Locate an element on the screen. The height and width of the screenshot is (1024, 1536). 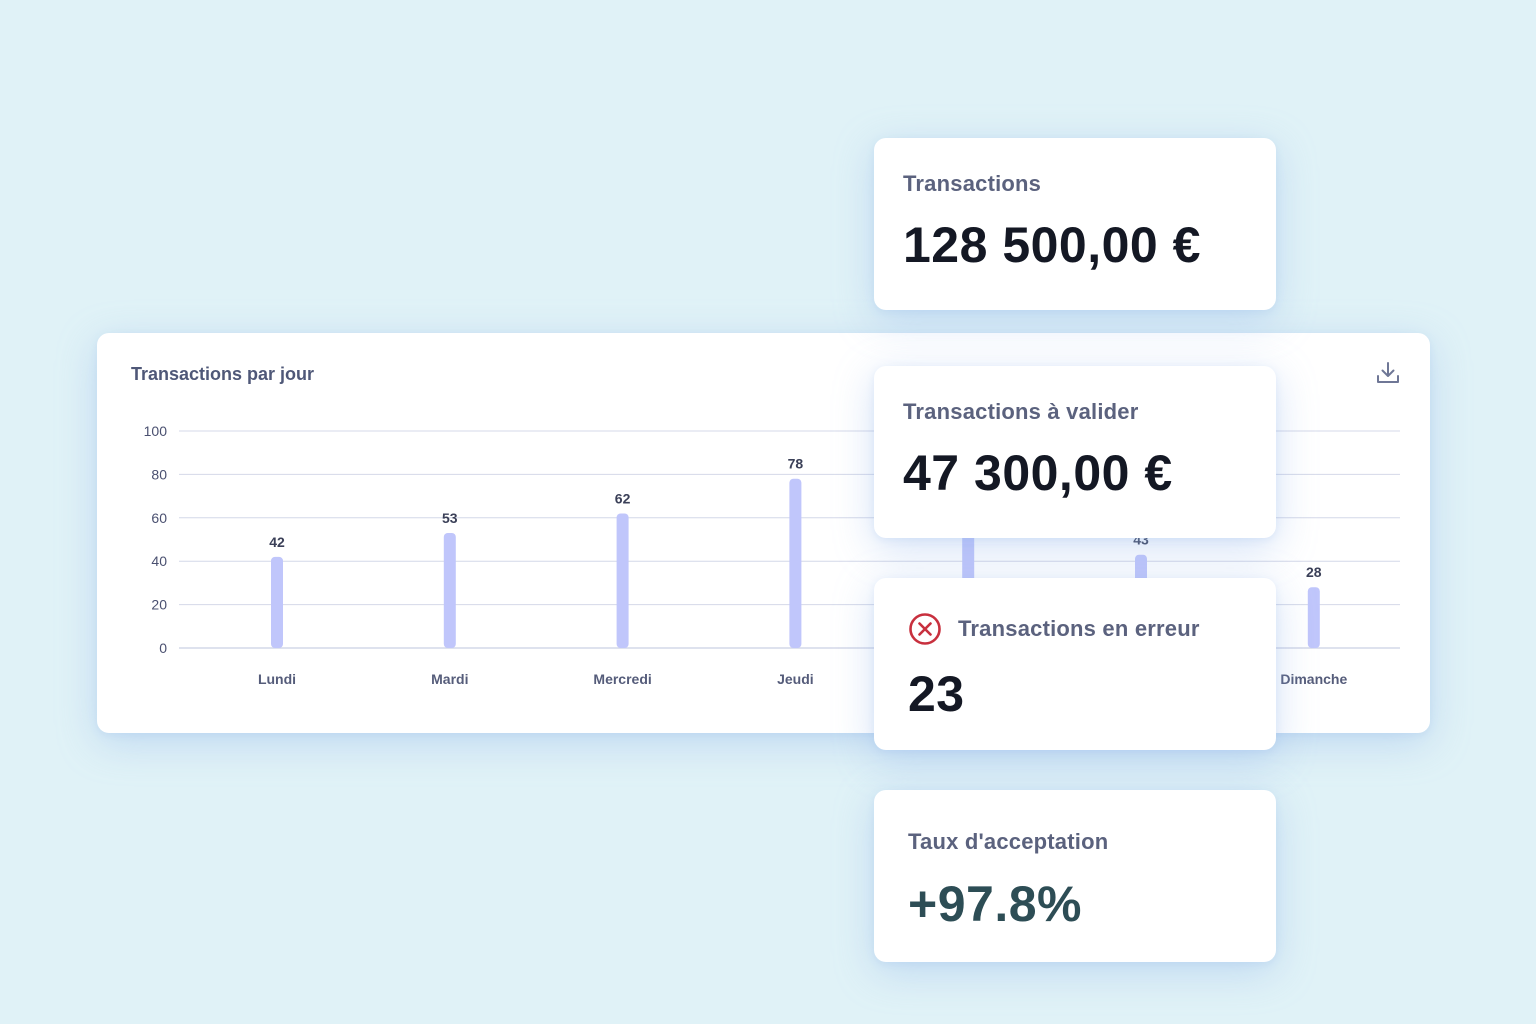
transactions-errors-stat-card: Transactions en erreur 23 is located at coordinates (1075, 664).